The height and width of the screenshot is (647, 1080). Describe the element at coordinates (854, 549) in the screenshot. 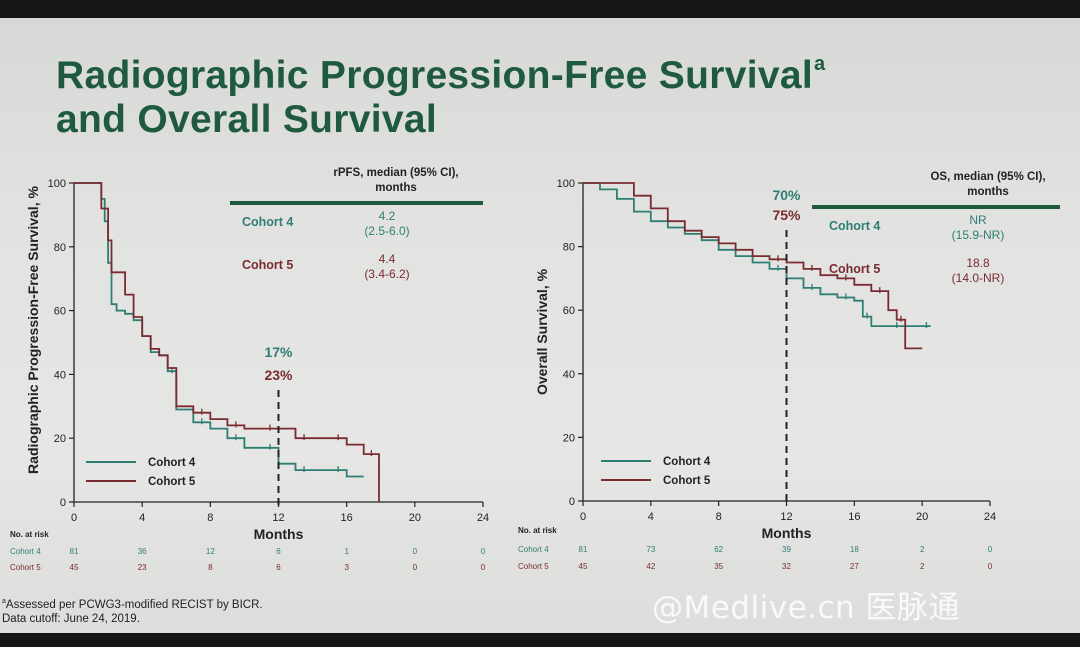

I see `at-risk-value: 18` at that location.